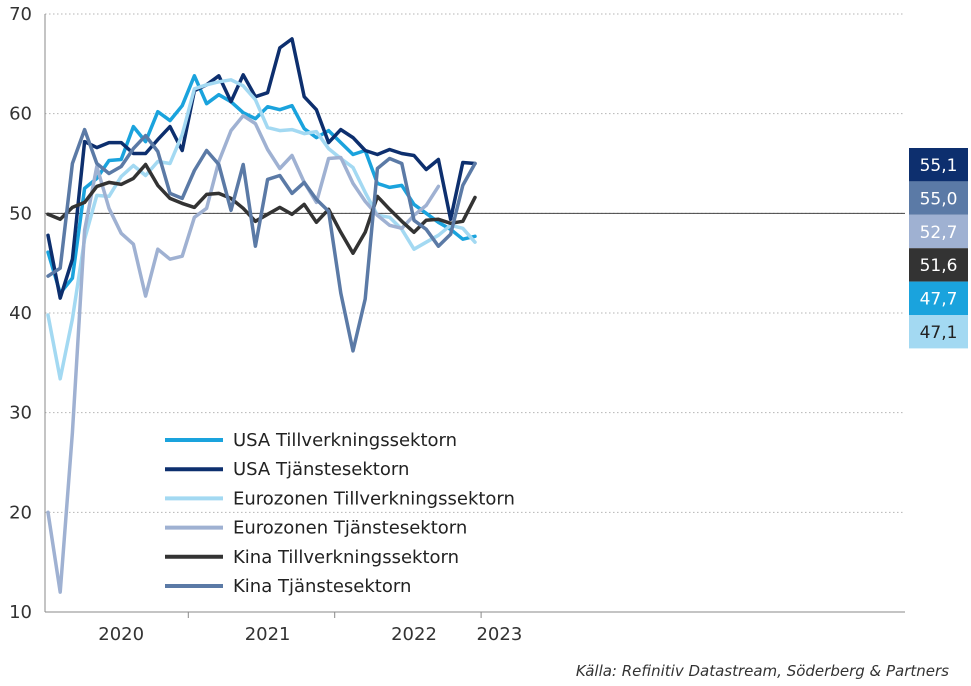 This screenshot has width=971, height=686. What do you see at coordinates (350, 528) in the screenshot?
I see `legend-label: Eurozonen Tjänstesektorn` at bounding box center [350, 528].